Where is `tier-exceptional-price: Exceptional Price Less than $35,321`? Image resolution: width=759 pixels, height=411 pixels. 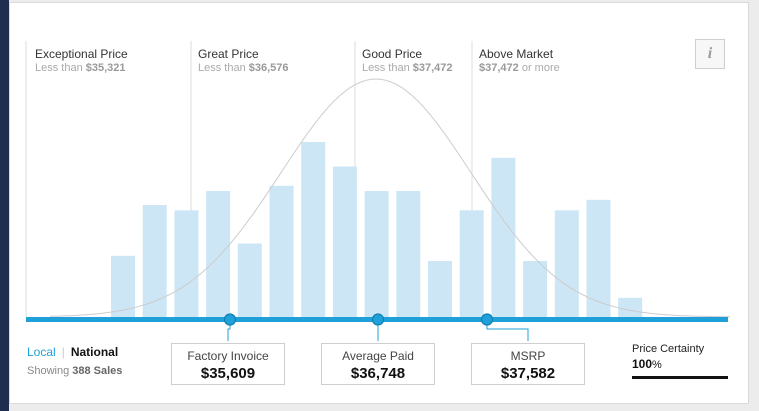 tier-exceptional-price: Exceptional Price Less than $35,321 is located at coordinates (81, 61).